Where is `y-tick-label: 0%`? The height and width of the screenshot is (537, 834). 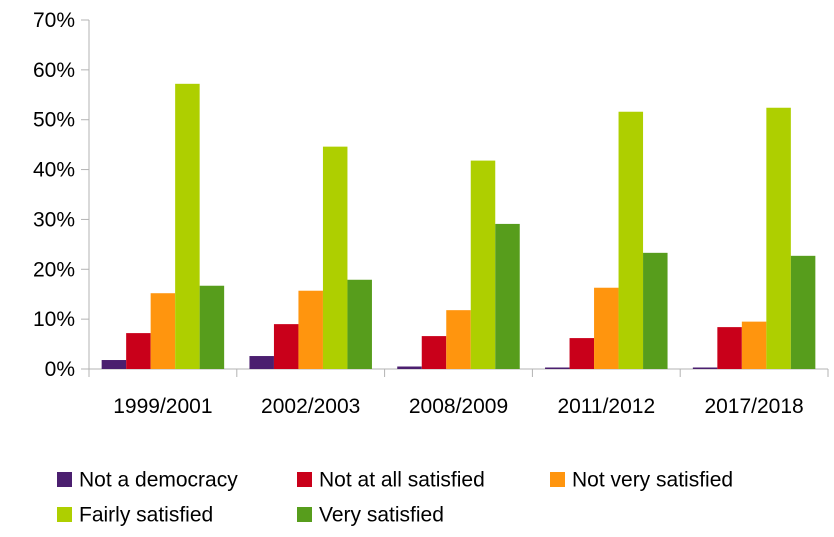 y-tick-label: 0% is located at coordinates (60, 369).